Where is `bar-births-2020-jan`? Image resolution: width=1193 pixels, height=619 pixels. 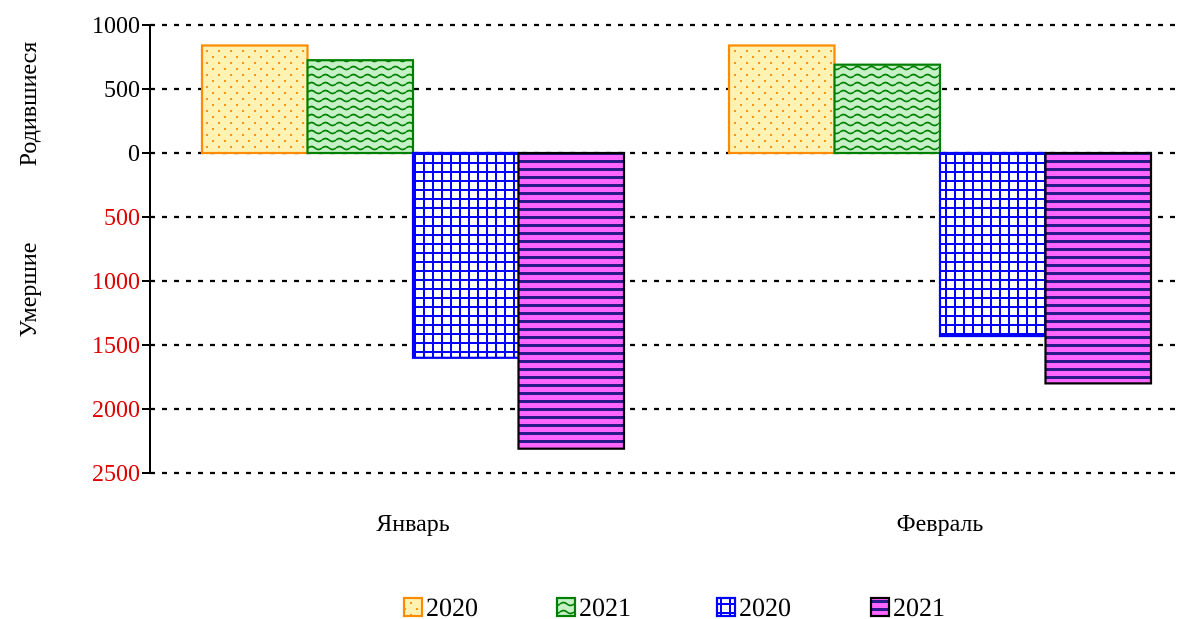
bar-births-2020-jan is located at coordinates (254, 99).